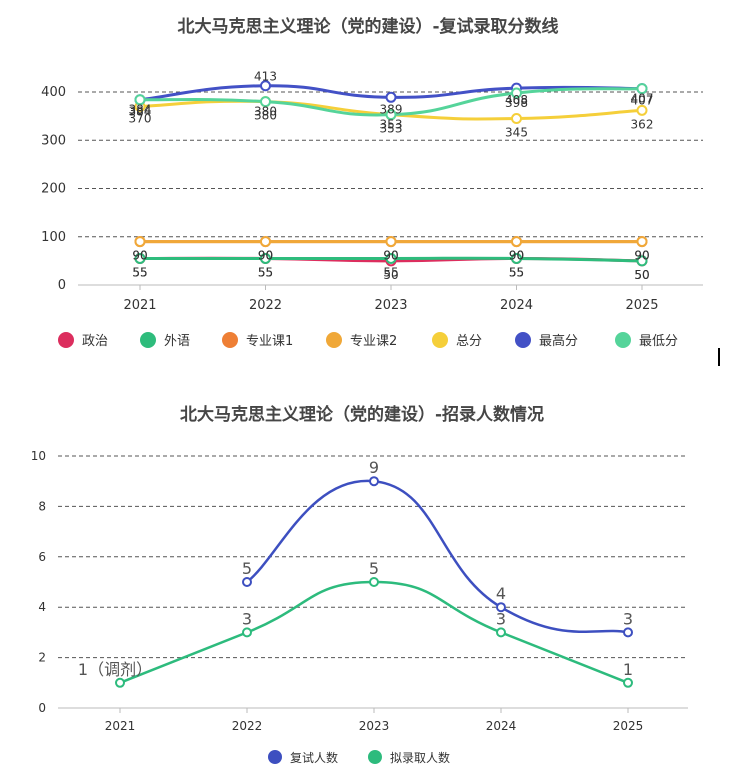  I want to click on data-label: 407, so click(642, 99).